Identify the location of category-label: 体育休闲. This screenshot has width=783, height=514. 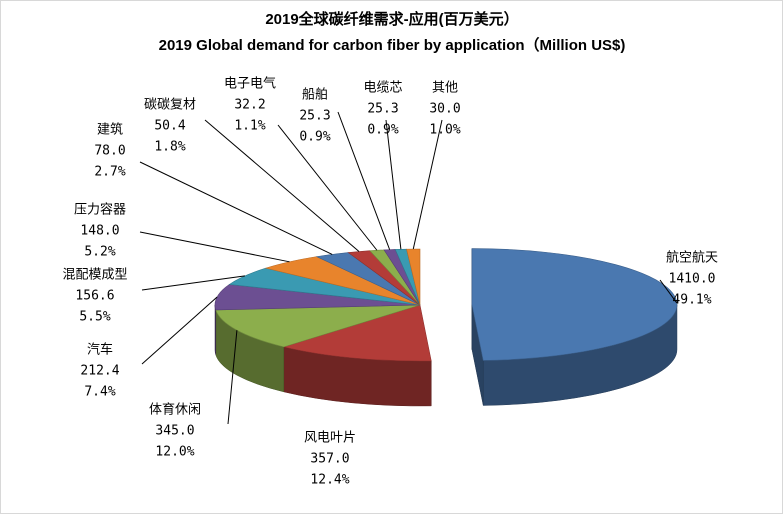
(175, 410).